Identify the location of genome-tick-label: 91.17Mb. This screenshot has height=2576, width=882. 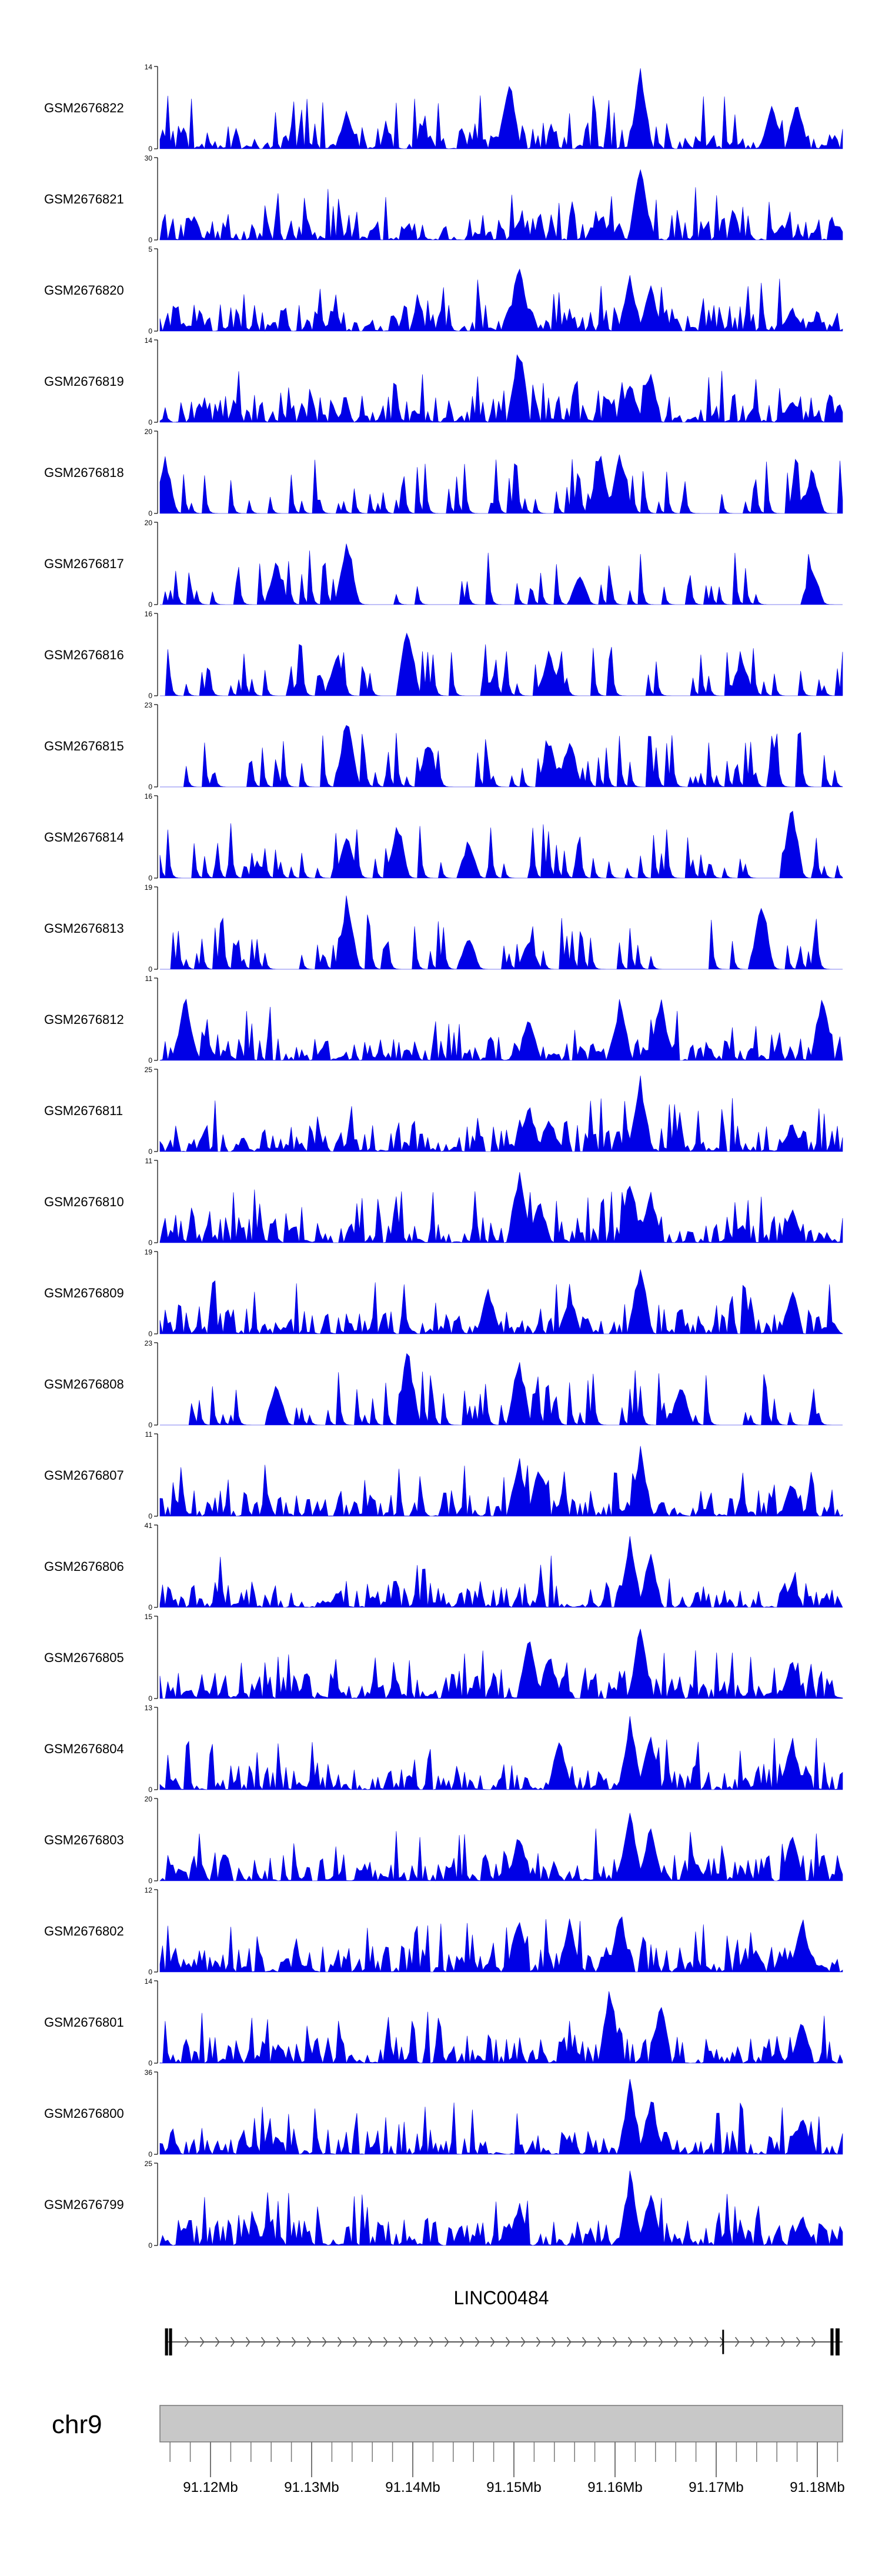
(716, 2487).